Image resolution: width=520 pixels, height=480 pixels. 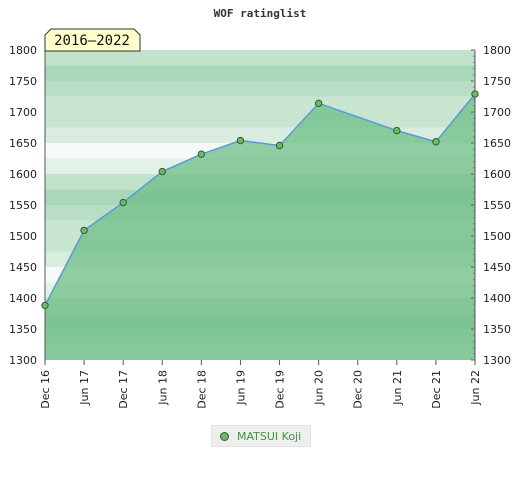 I want to click on y-tick-label-right: 1550, so click(x=497, y=205).